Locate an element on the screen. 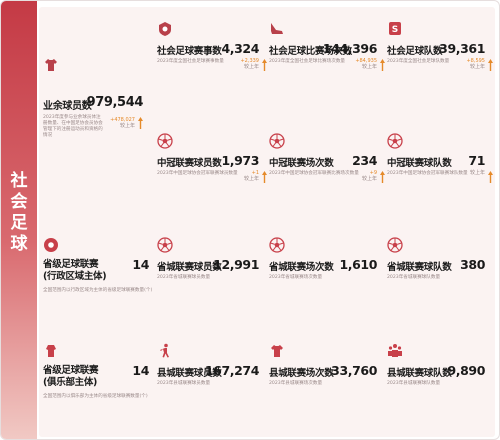 Image resolution: width=500 pixels, height=440 pixels. tile-label: 中冠联赛球队数 is located at coordinates (419, 163).